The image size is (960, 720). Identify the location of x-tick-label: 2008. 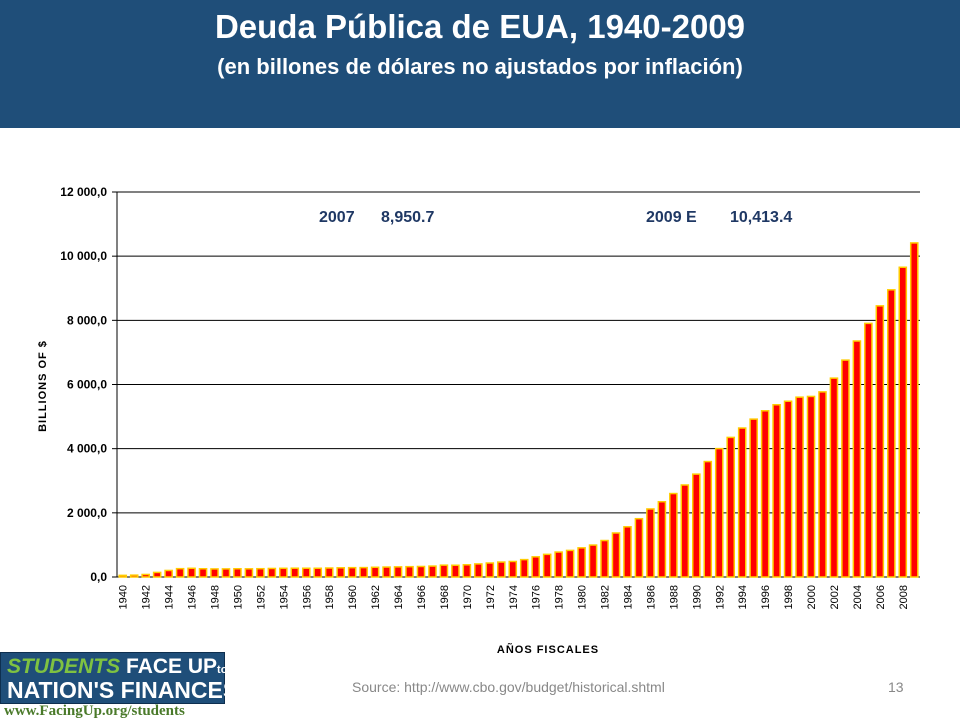
(904, 597).